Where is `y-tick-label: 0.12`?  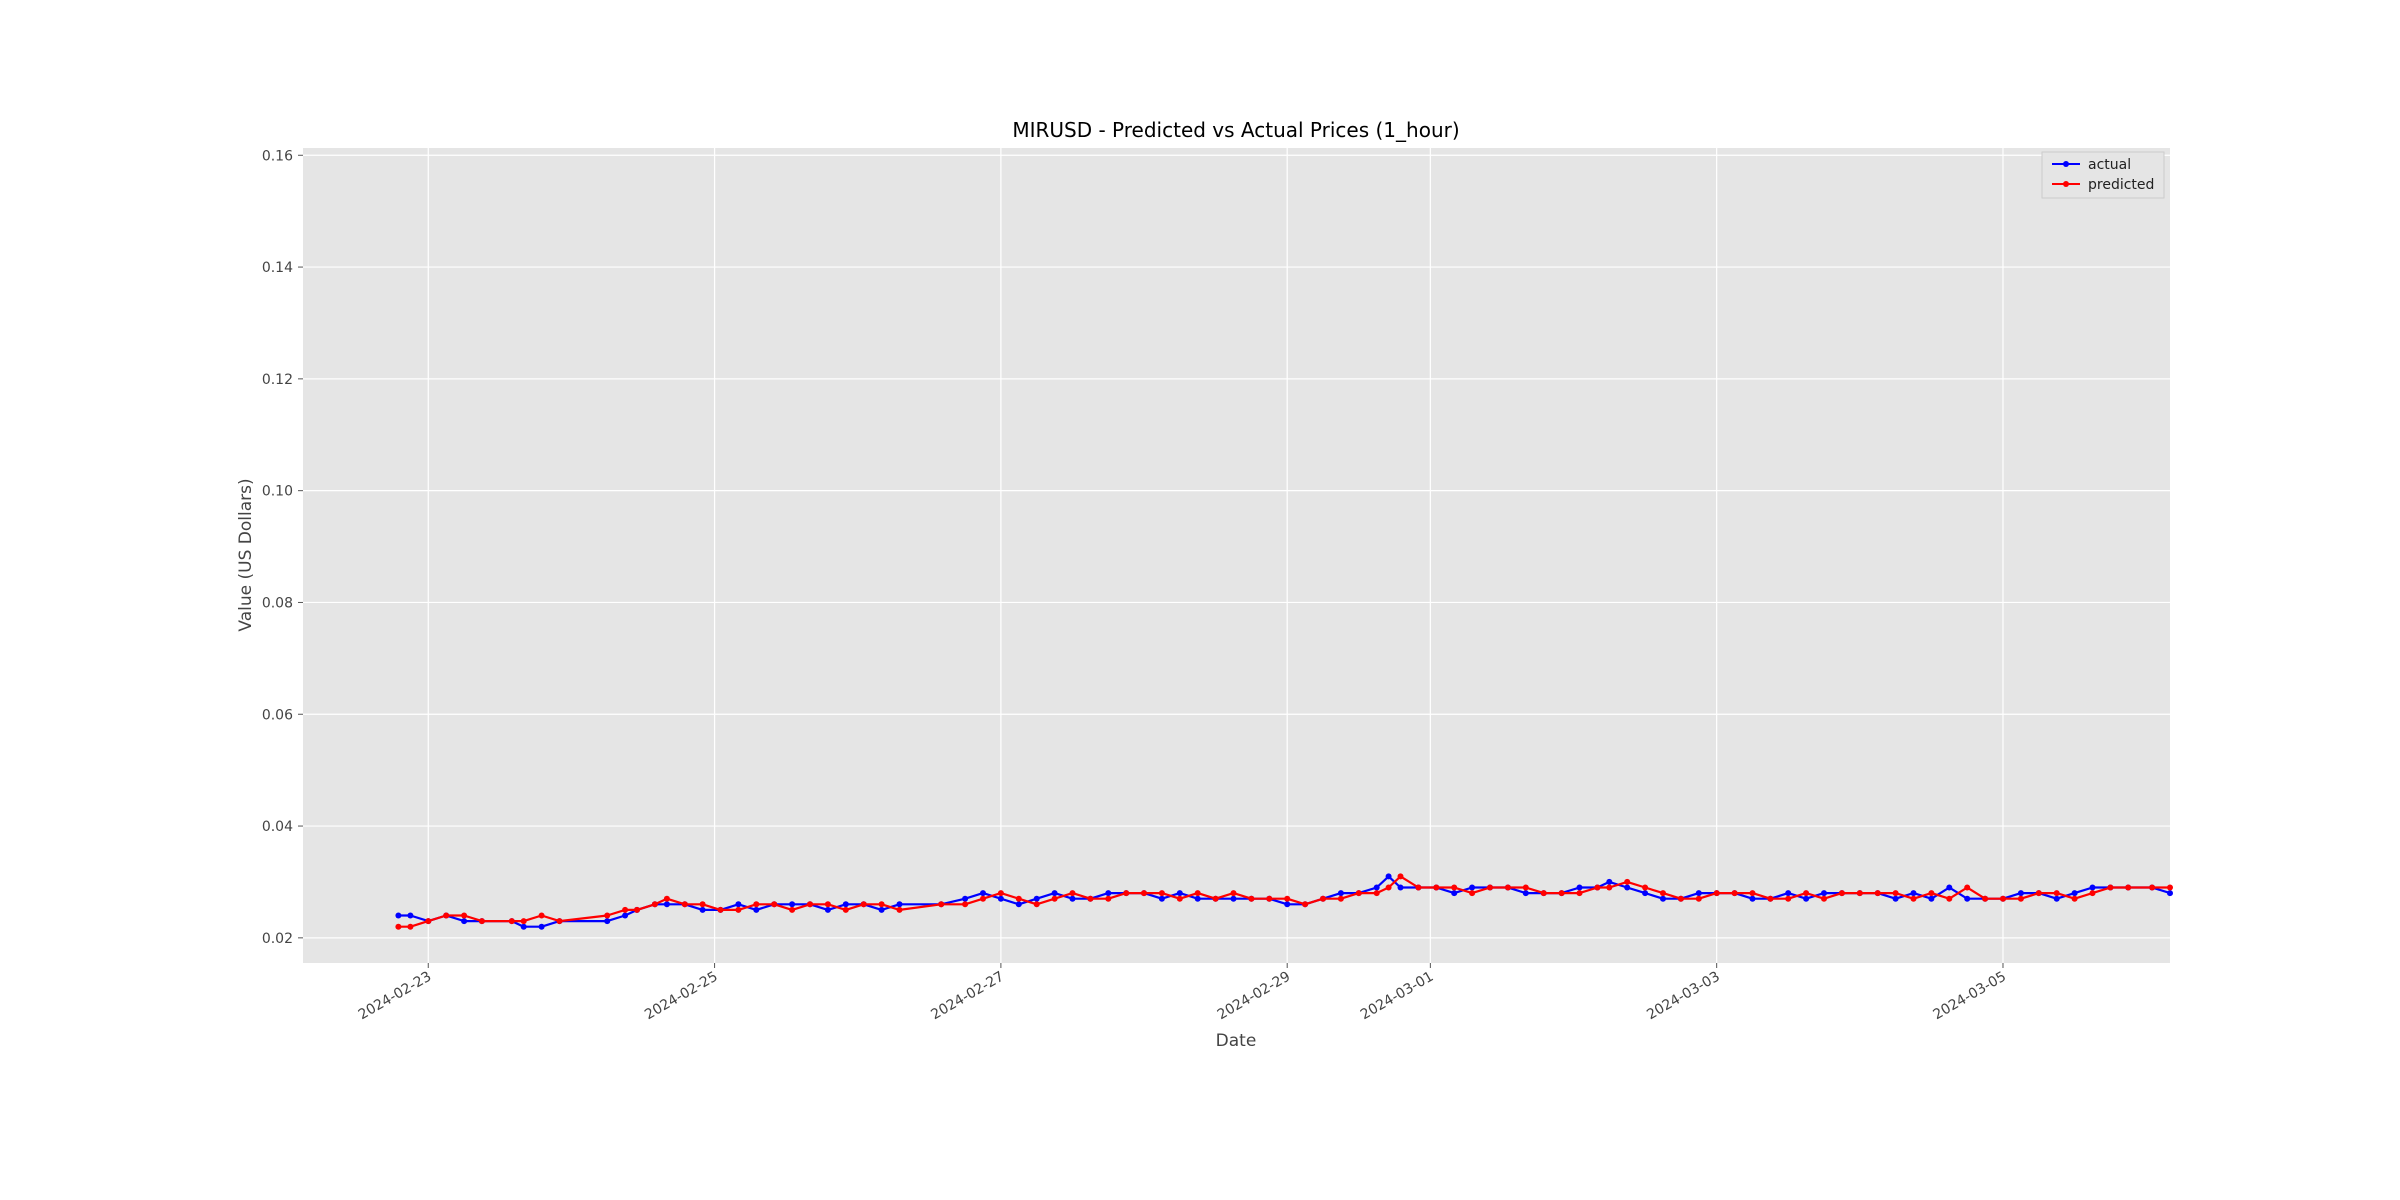
y-tick-label: 0.12 is located at coordinates (277, 380).